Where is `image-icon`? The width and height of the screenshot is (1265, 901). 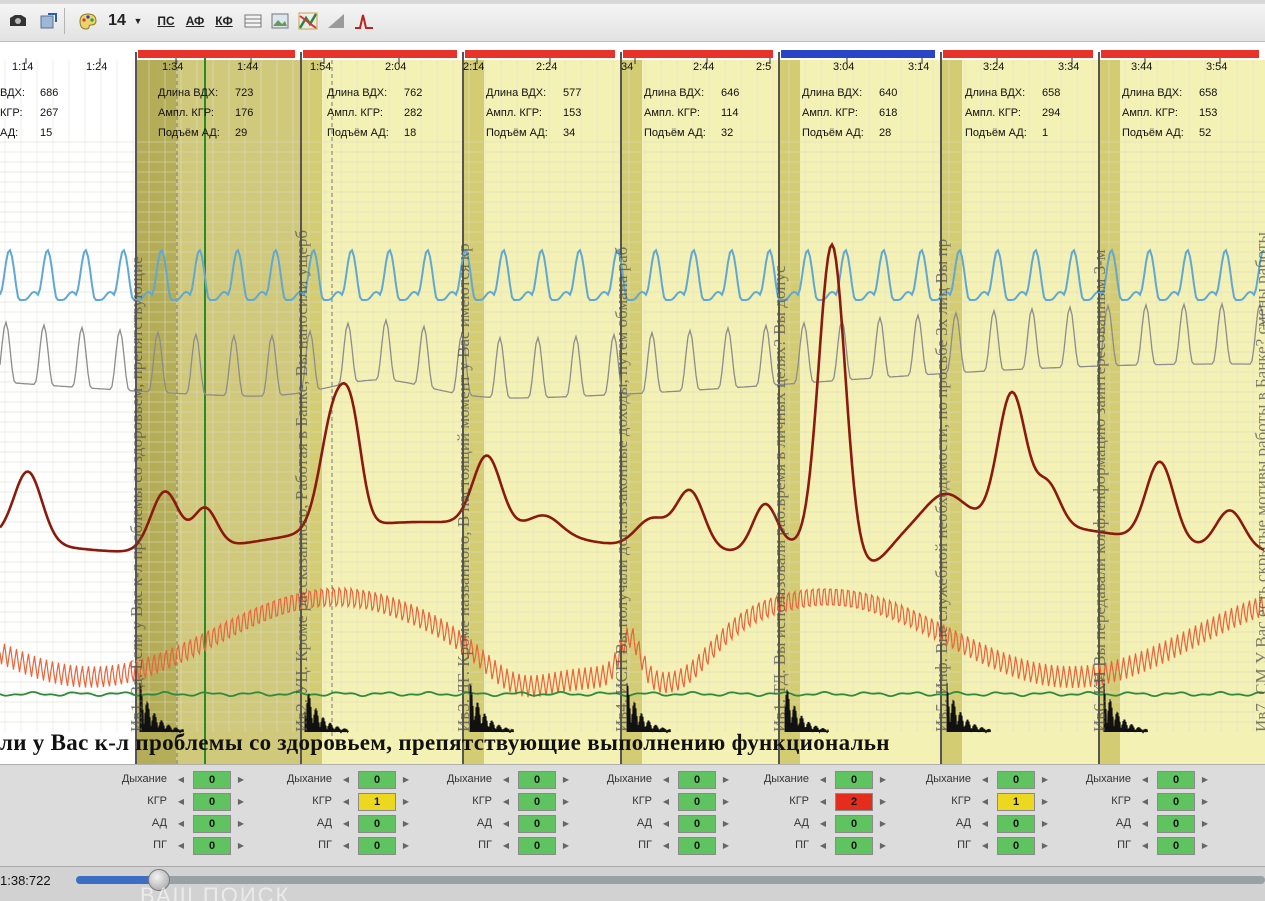 image-icon is located at coordinates (280, 21).